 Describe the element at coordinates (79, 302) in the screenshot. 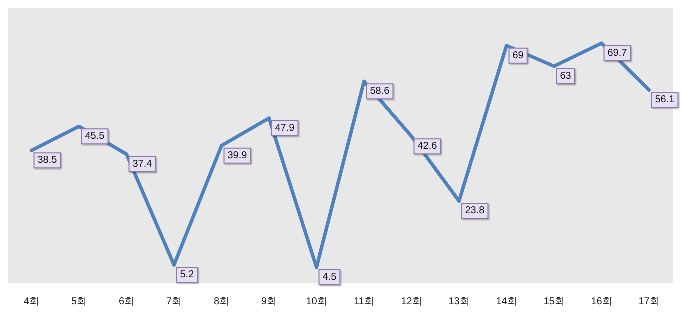

I see `x-tick-label: 5회` at that location.